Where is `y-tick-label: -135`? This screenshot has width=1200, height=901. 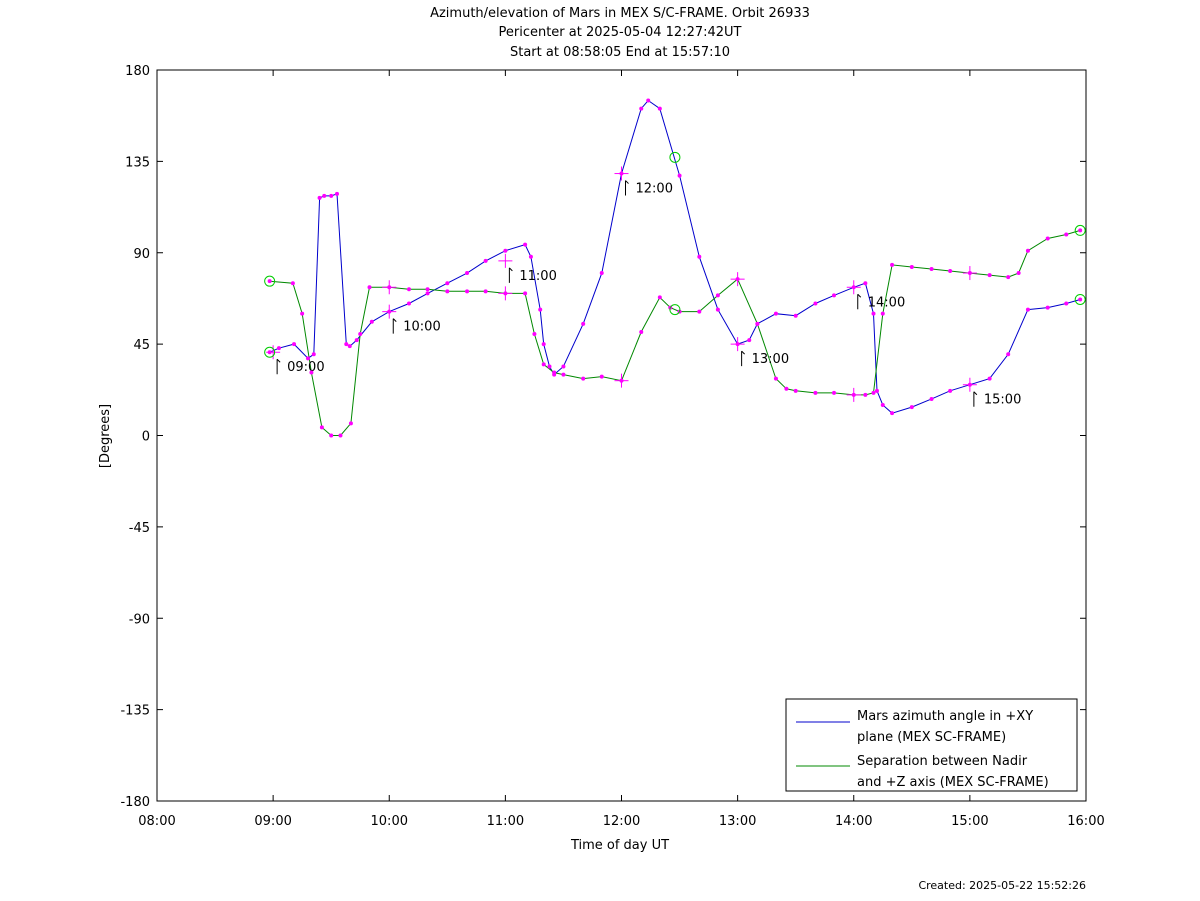 y-tick-label: -135 is located at coordinates (135, 711).